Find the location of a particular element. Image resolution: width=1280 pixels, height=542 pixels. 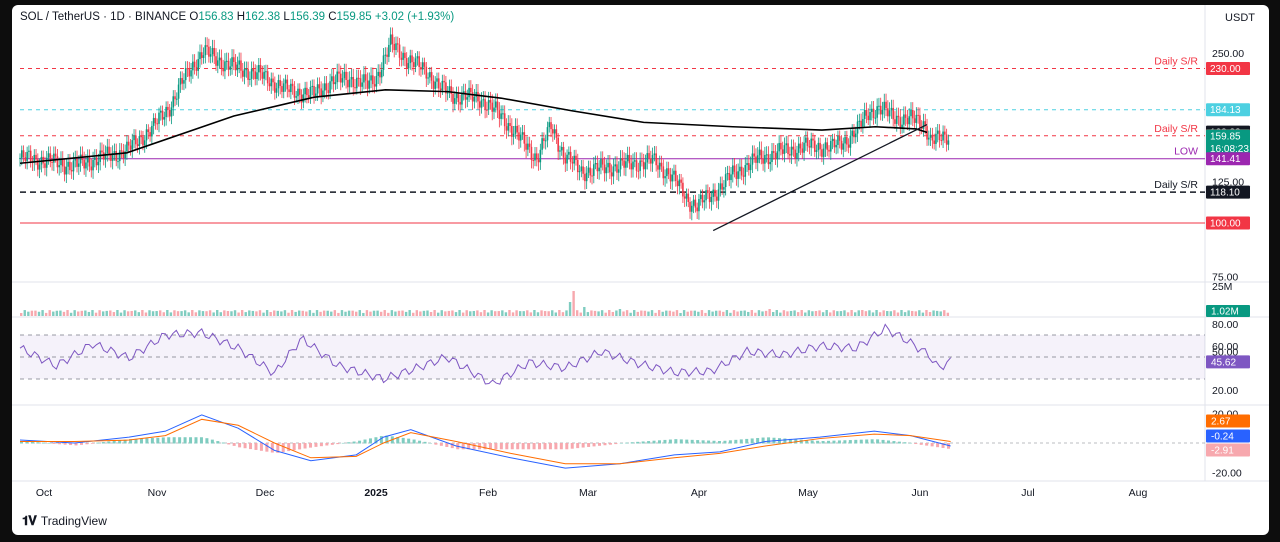

volume-y-tick: 25M is located at coordinates (1222, 287).